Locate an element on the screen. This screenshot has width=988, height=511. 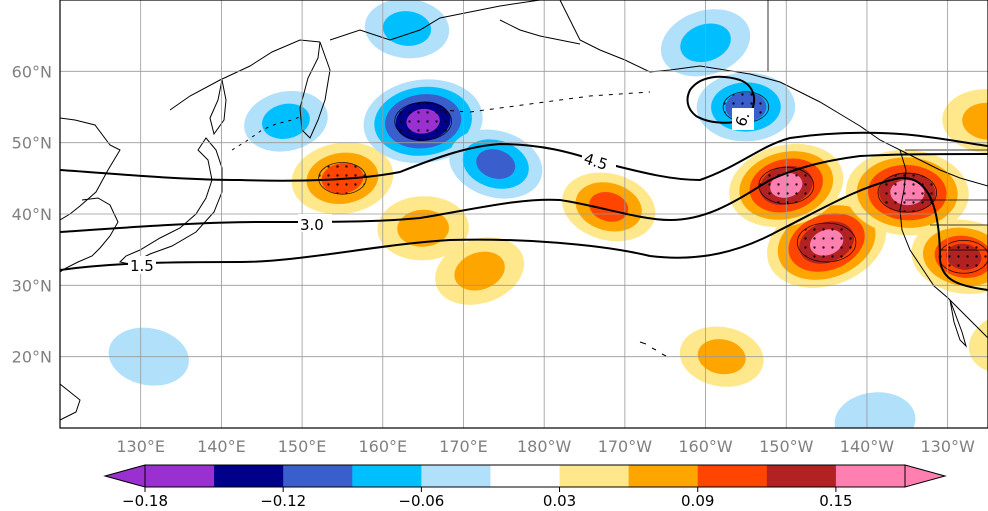
lon-tick-label: 150°E is located at coordinates (302, 446).